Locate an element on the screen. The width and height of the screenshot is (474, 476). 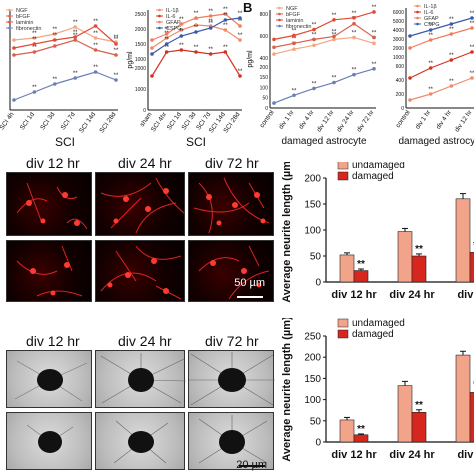
x-axis-label: SCI is located at coordinates (196, 141).